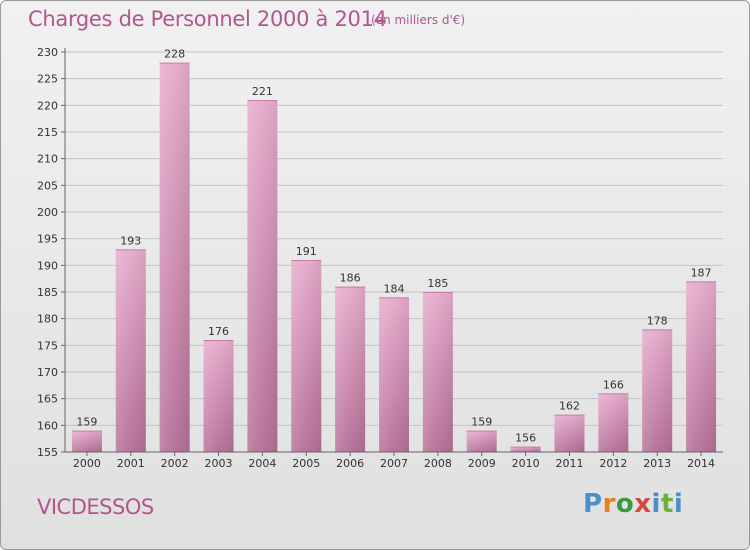 Image resolution: width=750 pixels, height=550 pixels. Describe the element at coordinates (262, 91) in the screenshot. I see `data-label: 221` at that location.